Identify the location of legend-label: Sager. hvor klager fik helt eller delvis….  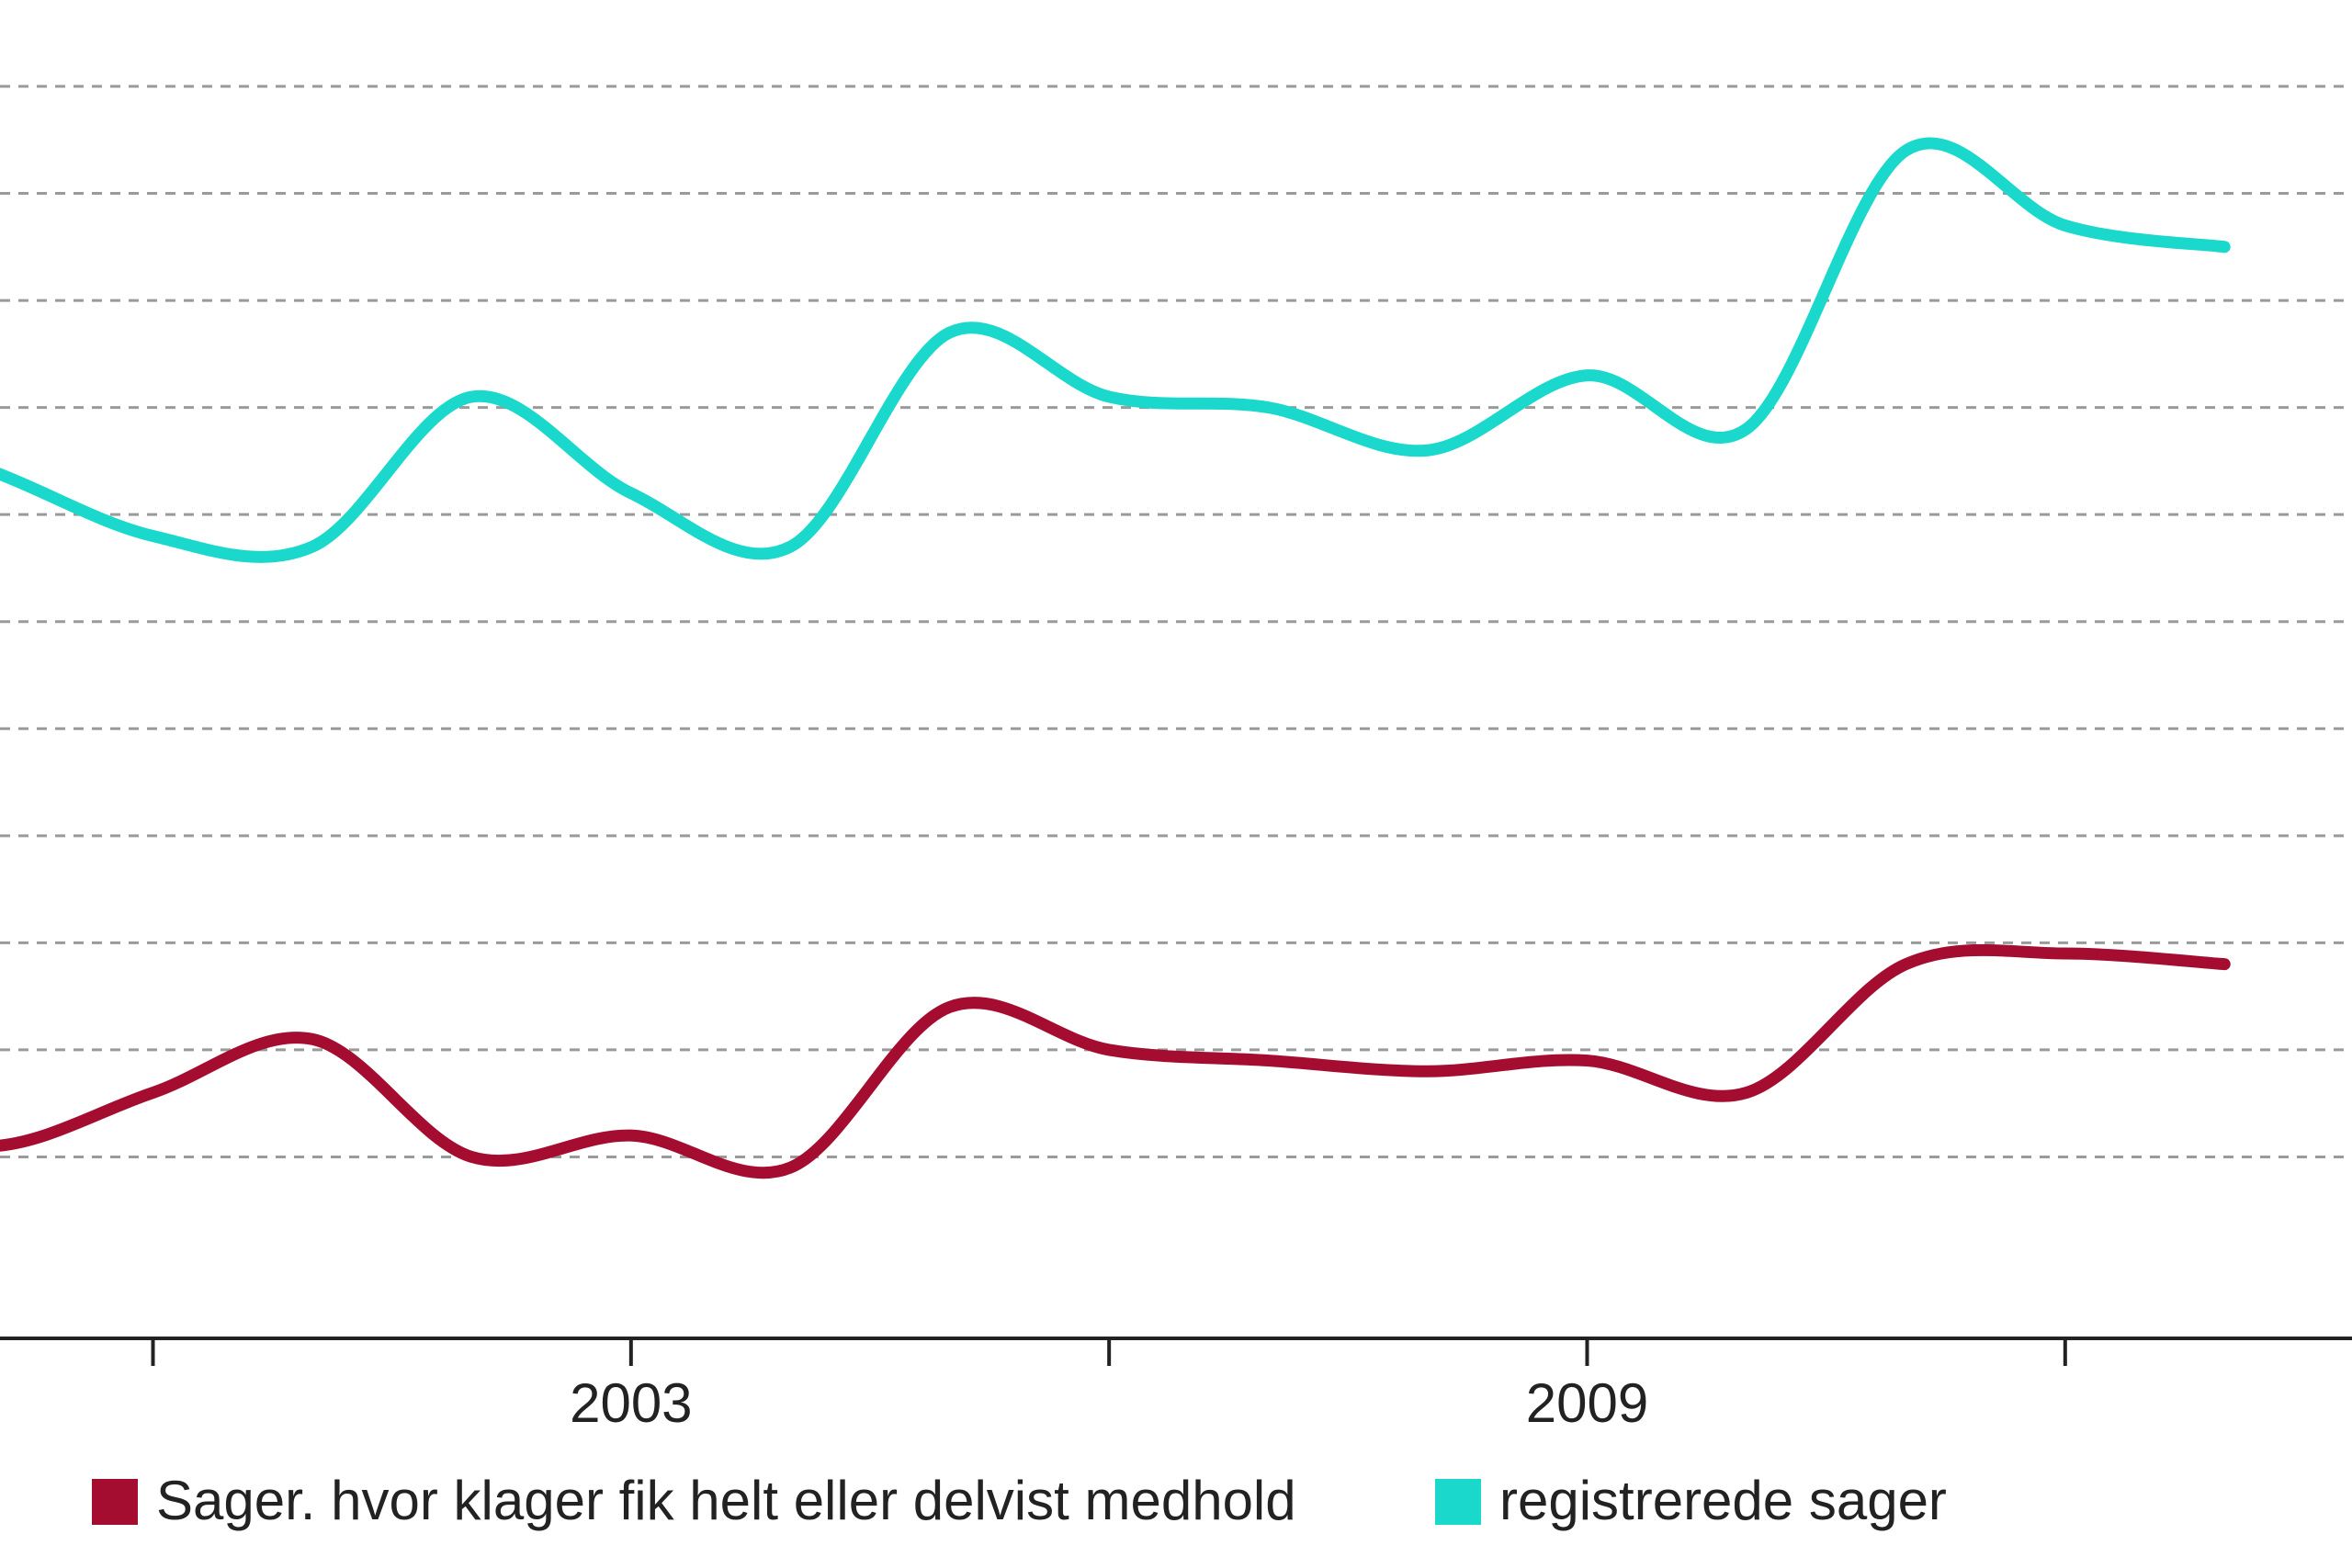
(726, 1501).